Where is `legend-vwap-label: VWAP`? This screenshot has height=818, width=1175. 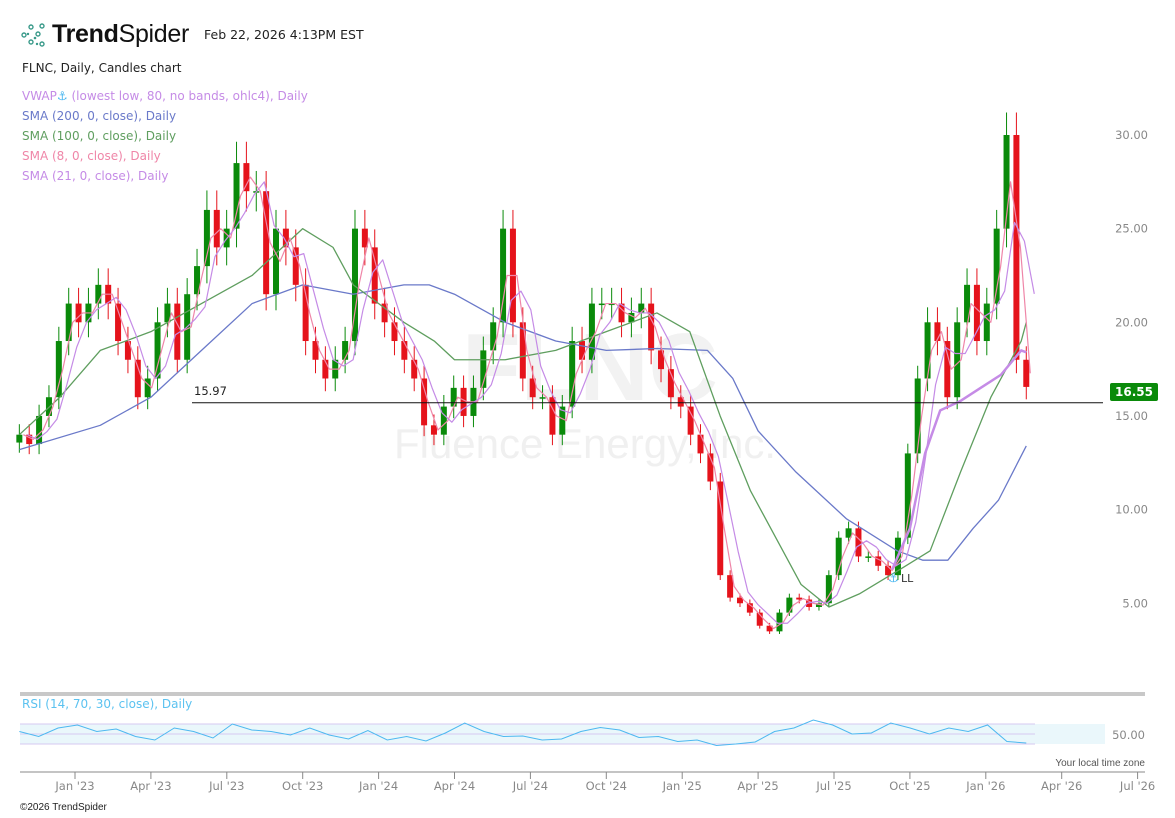
legend-vwap-label: VWAP is located at coordinates (39, 96).